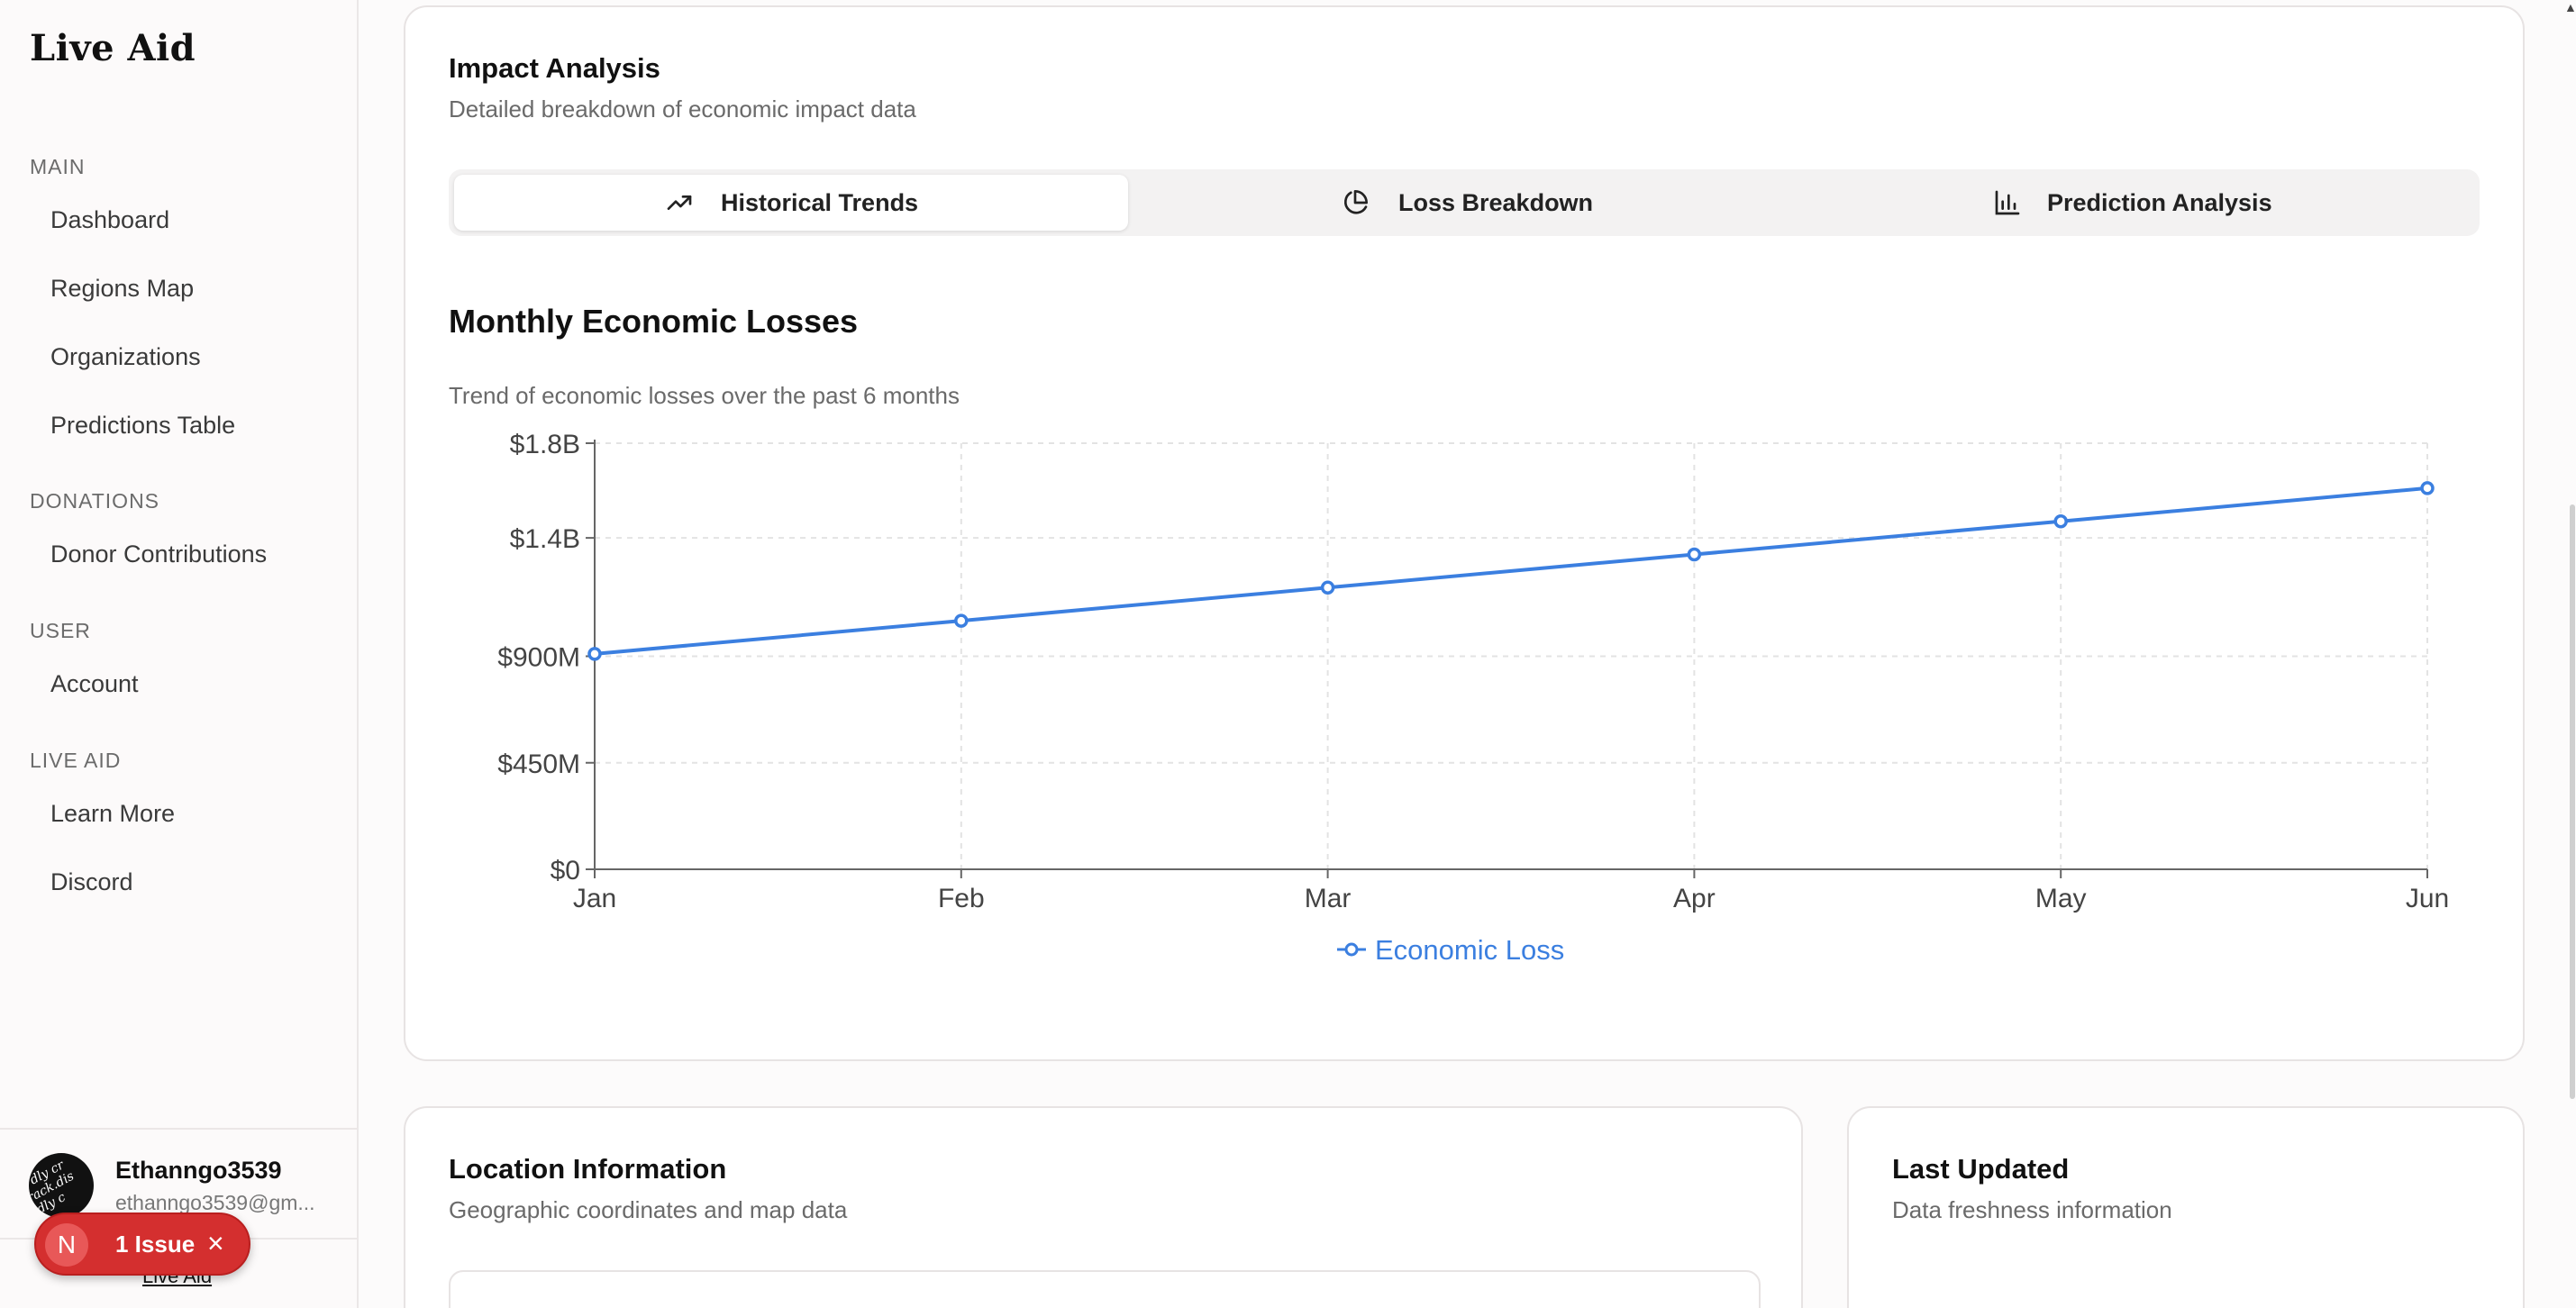 The width and height of the screenshot is (2576, 1308). I want to click on tab-historical-trends: Historical Trends, so click(791, 203).